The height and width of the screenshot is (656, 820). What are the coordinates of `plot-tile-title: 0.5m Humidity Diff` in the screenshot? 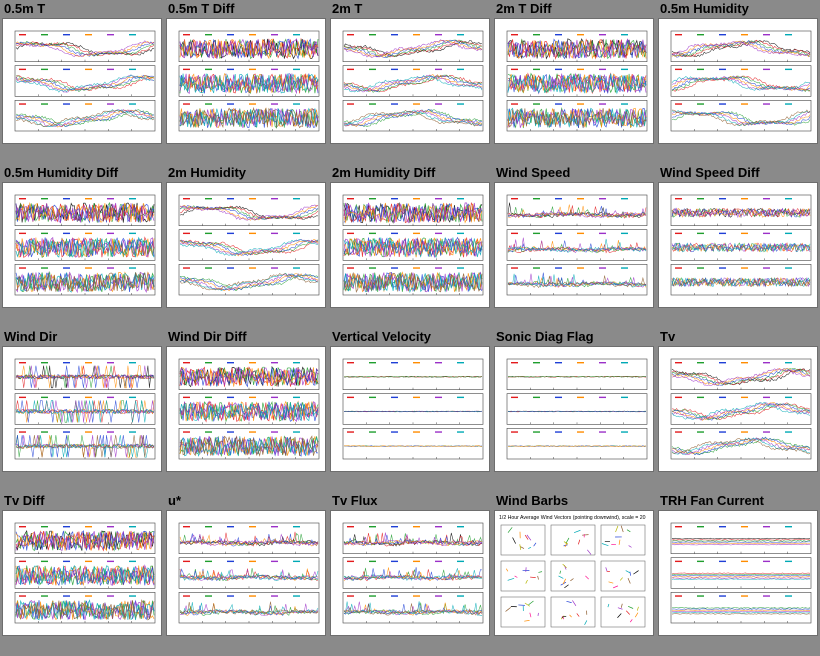 It's located at (61, 172).